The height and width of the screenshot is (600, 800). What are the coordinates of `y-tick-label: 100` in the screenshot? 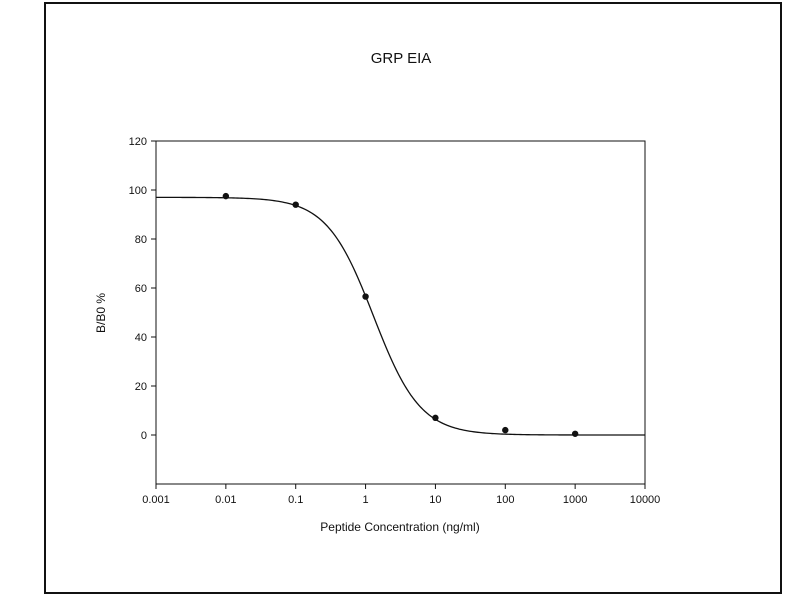 It's located at (138, 191).